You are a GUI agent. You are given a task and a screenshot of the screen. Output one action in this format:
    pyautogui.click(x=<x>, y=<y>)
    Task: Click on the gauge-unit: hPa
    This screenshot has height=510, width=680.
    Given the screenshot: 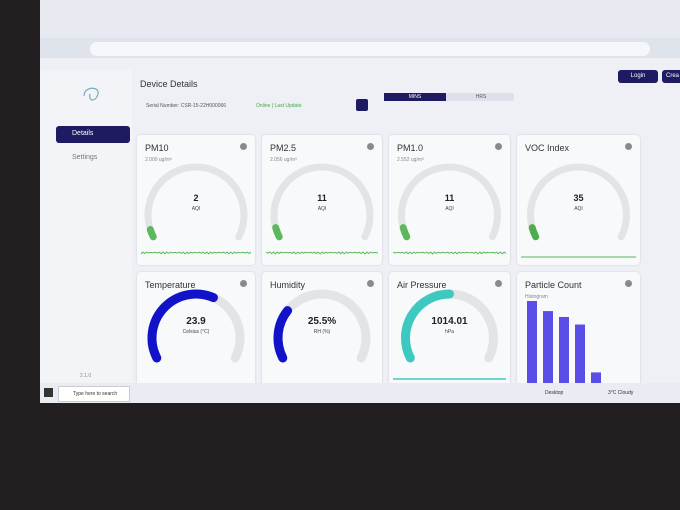 What is the action you would take?
    pyautogui.click(x=449, y=332)
    